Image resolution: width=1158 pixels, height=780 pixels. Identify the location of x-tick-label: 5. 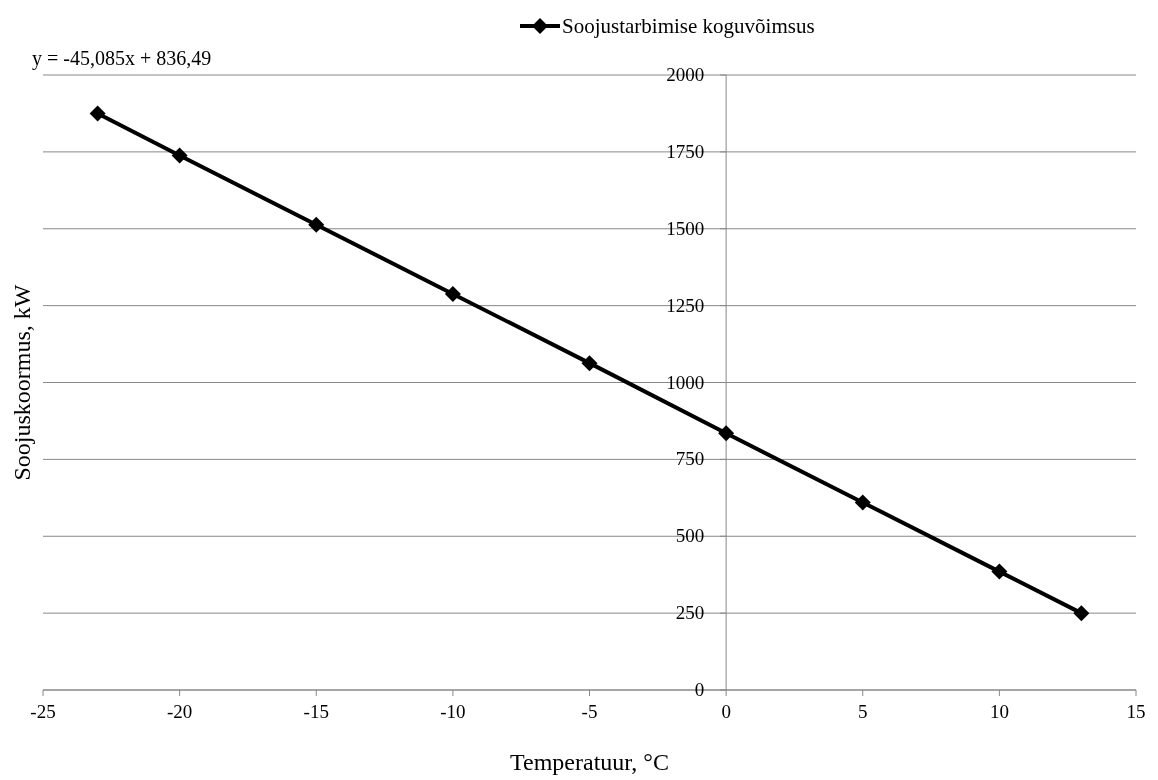
(863, 711).